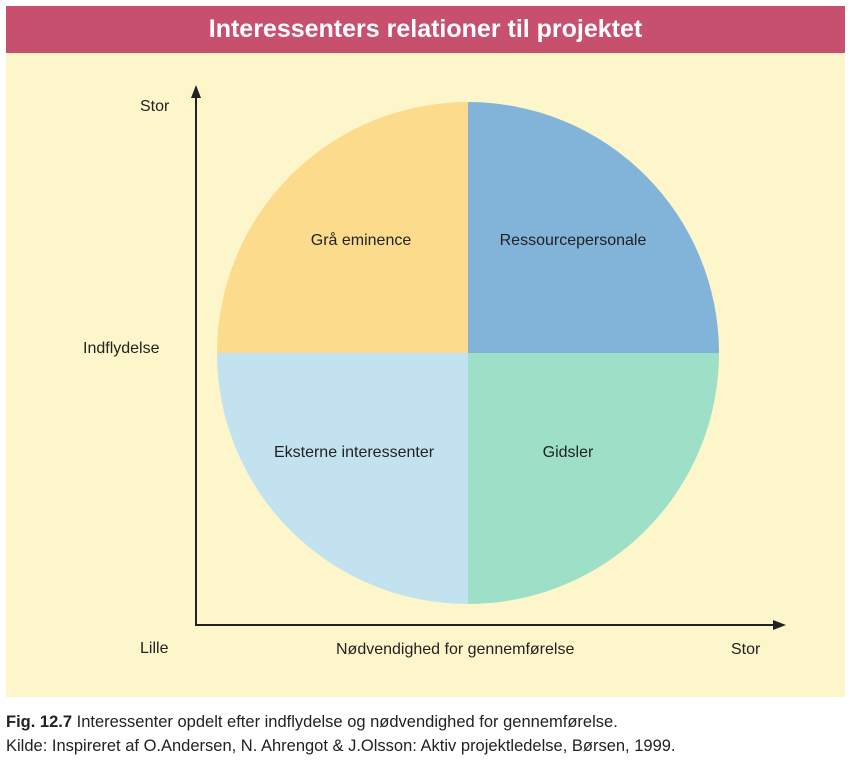 This screenshot has width=851, height=763. I want to click on quadrant-label-top-right: Ressourcepersonale, so click(573, 240).